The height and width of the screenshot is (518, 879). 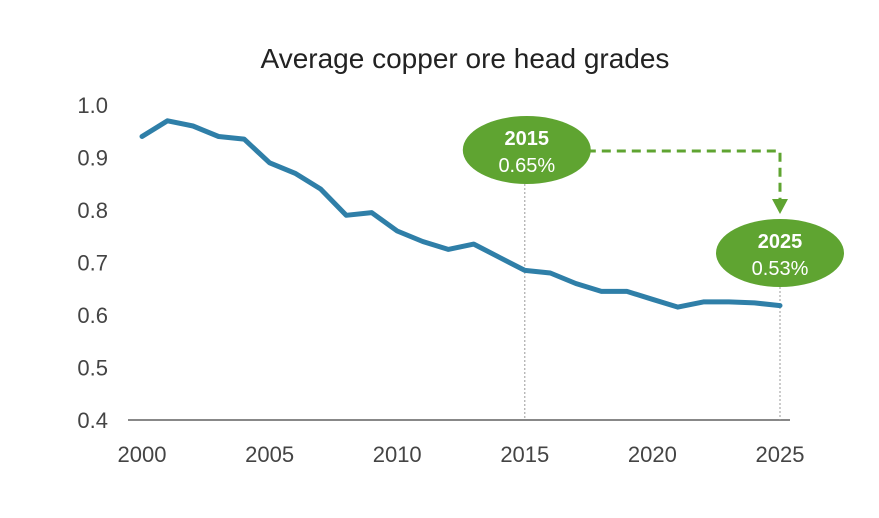 I want to click on x-tick-label: 2015, so click(x=524, y=454).